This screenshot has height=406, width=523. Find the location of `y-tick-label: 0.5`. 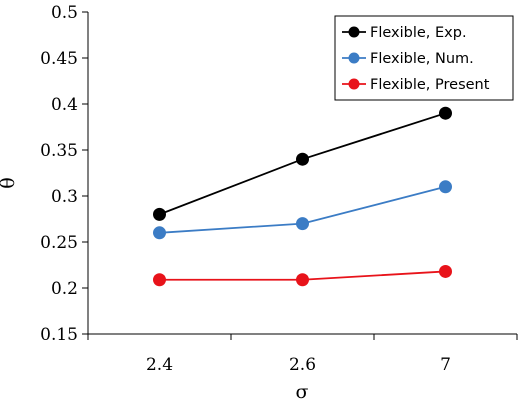

y-tick-label: 0.5 is located at coordinates (64, 13).